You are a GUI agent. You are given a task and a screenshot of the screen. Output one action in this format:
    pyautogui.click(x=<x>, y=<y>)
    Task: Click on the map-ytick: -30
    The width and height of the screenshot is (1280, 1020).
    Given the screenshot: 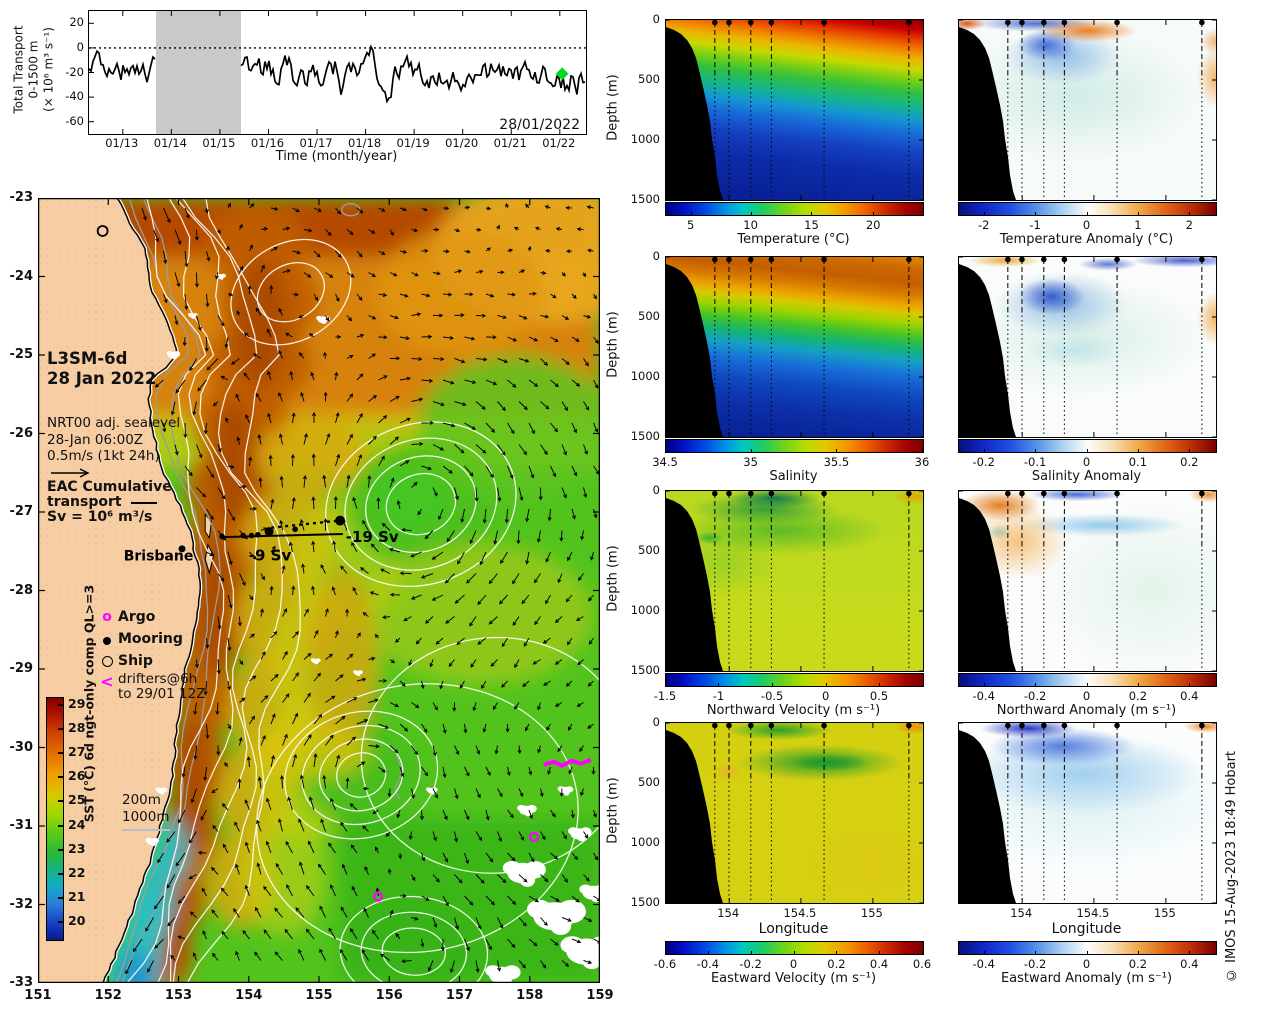 What is the action you would take?
    pyautogui.click(x=21, y=747)
    